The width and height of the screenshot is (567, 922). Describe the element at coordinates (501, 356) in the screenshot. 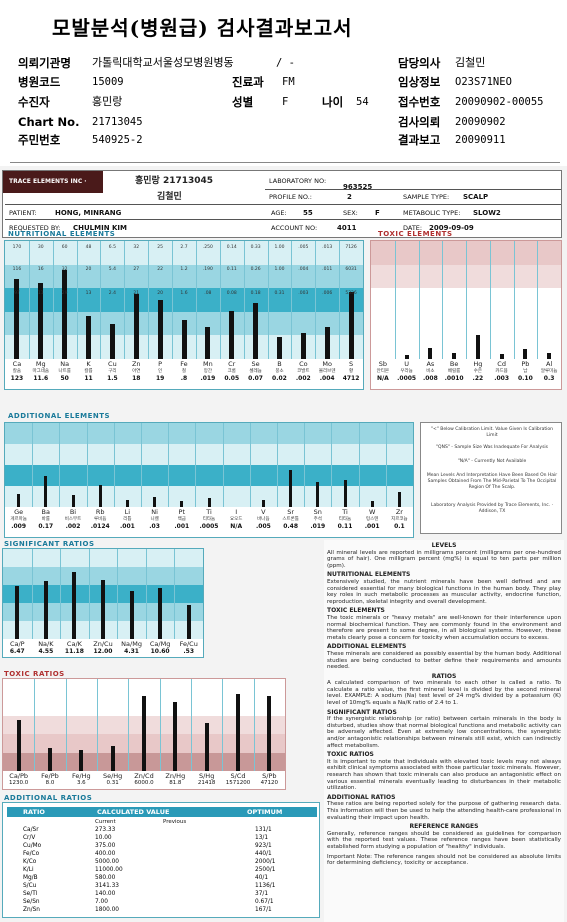

I see `data-bar-Cd` at that location.